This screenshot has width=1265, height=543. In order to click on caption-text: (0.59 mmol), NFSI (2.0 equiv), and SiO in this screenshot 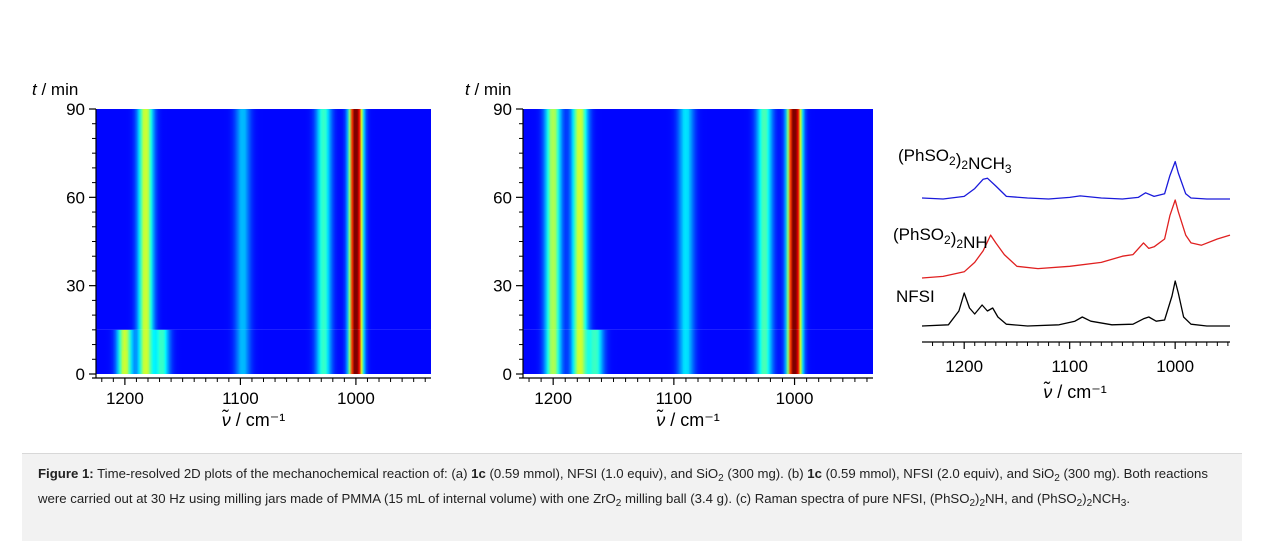, I will do `click(938, 473)`.